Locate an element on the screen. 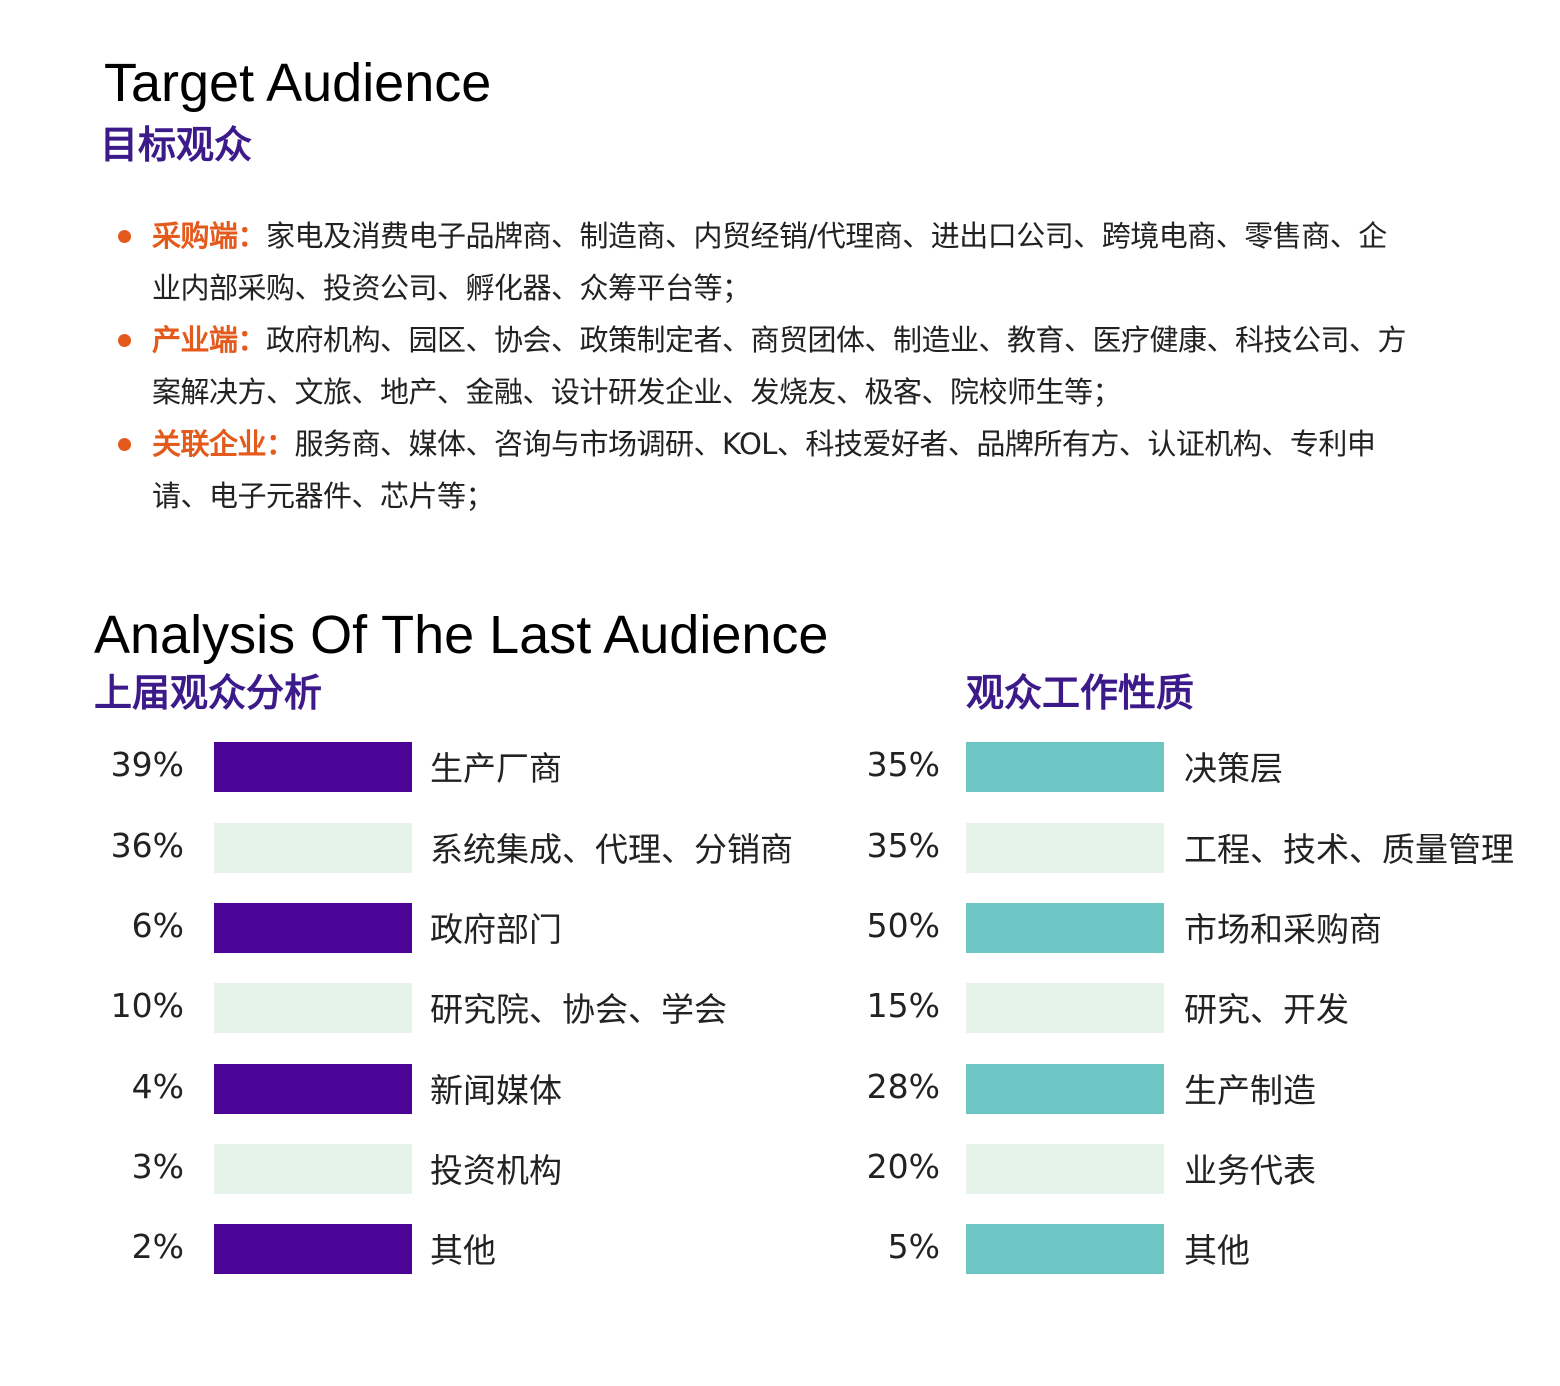  row-label: 生产厂商 is located at coordinates (496, 768).